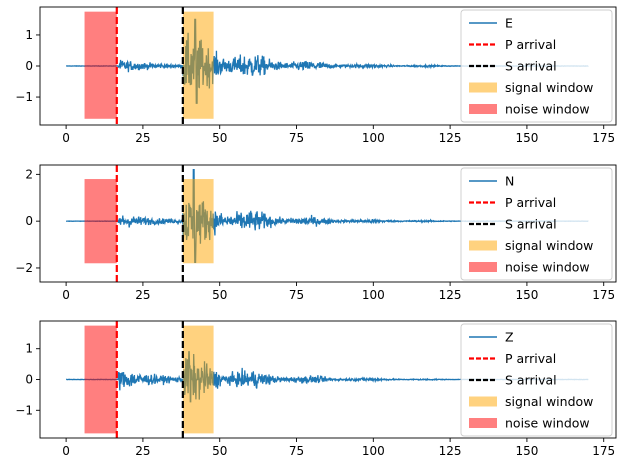  Describe the element at coordinates (491, 181) in the screenshot. I see `legend-entry-series: N` at that location.